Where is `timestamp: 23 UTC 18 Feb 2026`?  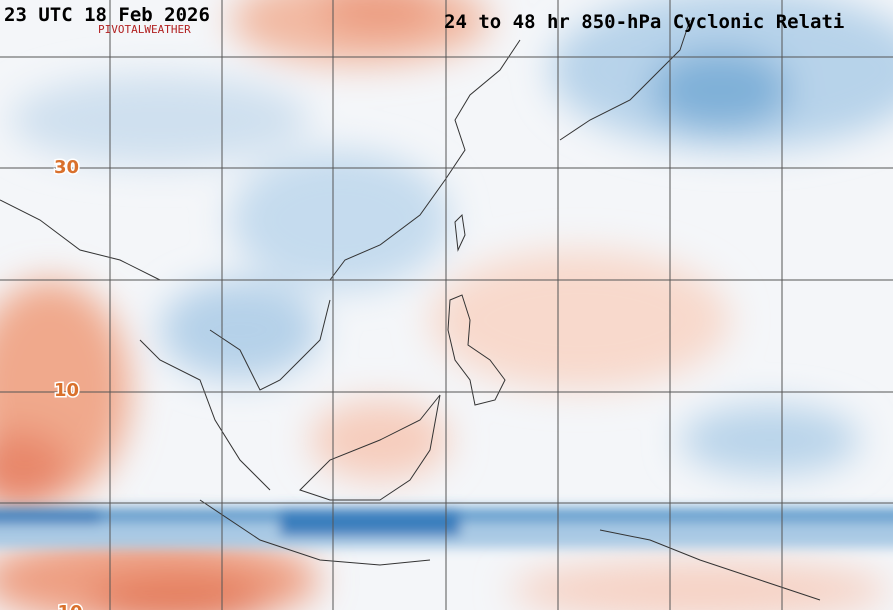 timestamp: 23 UTC 18 Feb 2026 is located at coordinates (107, 15).